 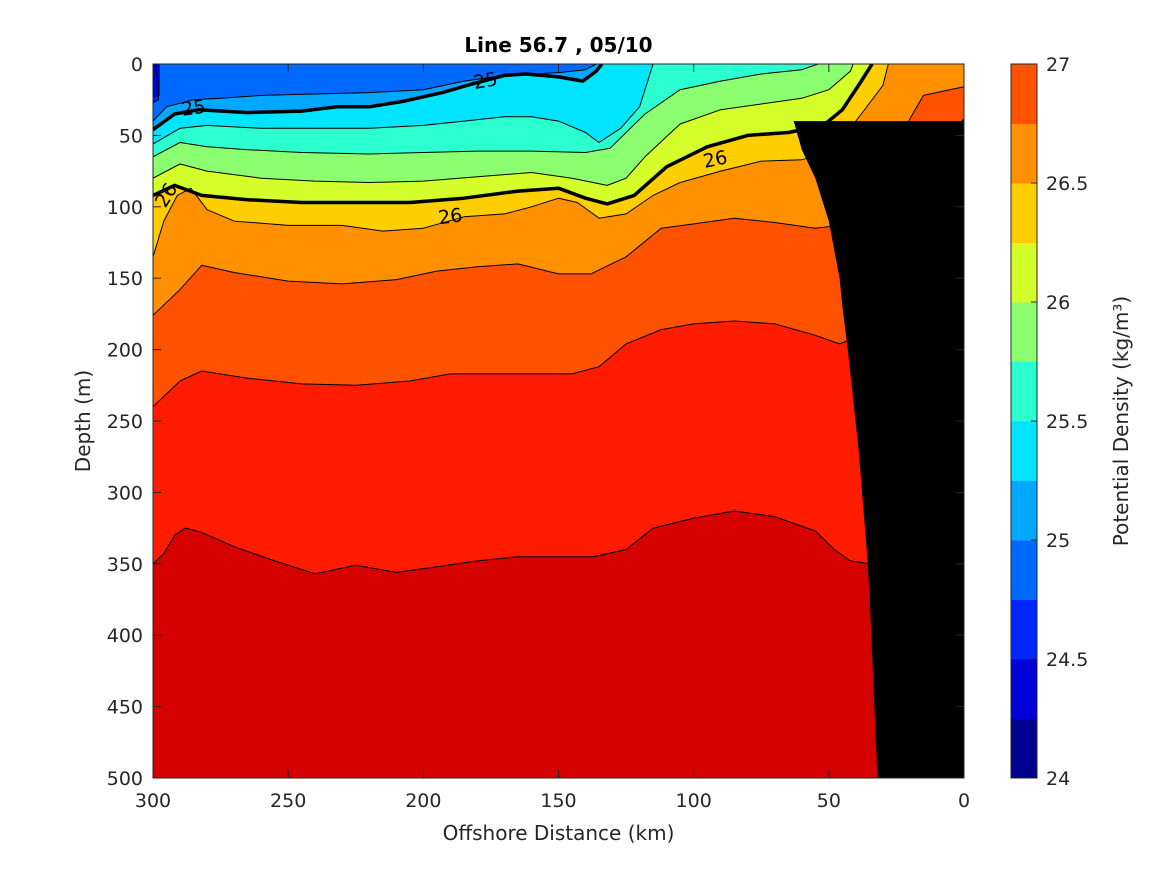 I want to click on colorbar-tick-label: 26.5, so click(x=1067, y=184).